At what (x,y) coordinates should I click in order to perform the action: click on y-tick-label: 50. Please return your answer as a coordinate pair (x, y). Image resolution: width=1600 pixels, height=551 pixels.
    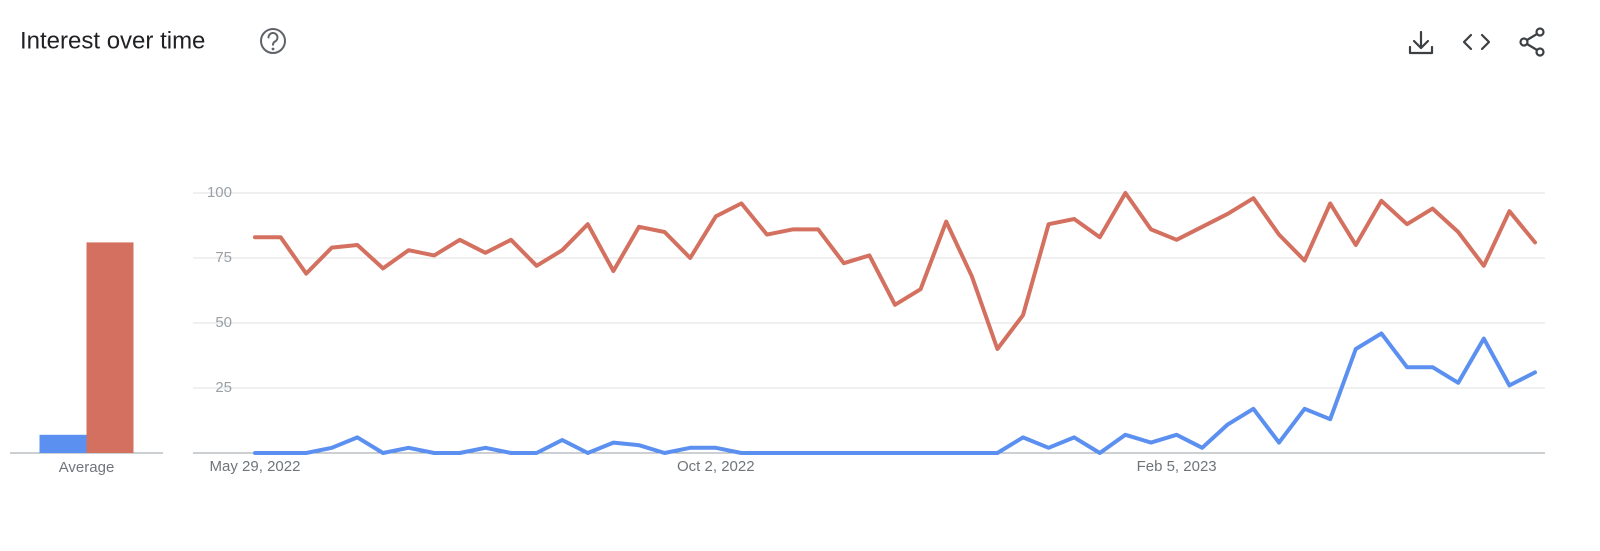
    Looking at the image, I should click on (223, 322).